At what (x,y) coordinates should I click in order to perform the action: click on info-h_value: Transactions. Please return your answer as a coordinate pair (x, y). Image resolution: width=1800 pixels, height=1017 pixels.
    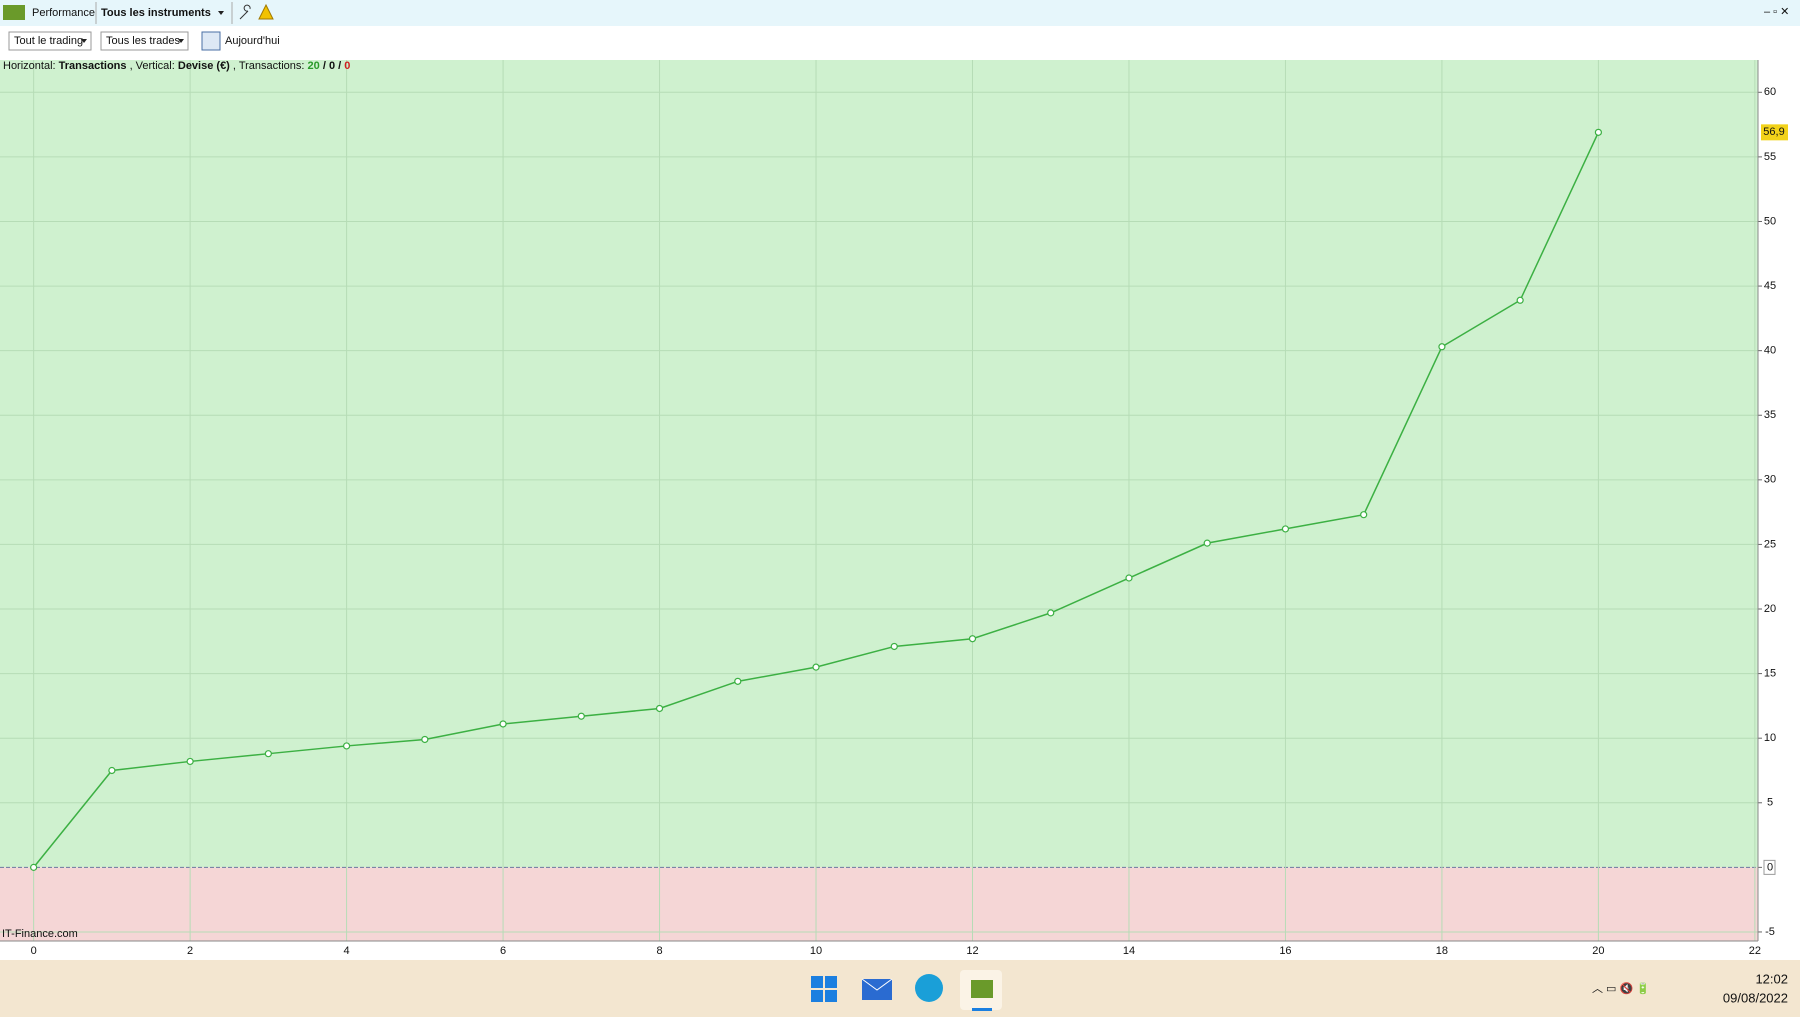
    Looking at the image, I should click on (93, 66).